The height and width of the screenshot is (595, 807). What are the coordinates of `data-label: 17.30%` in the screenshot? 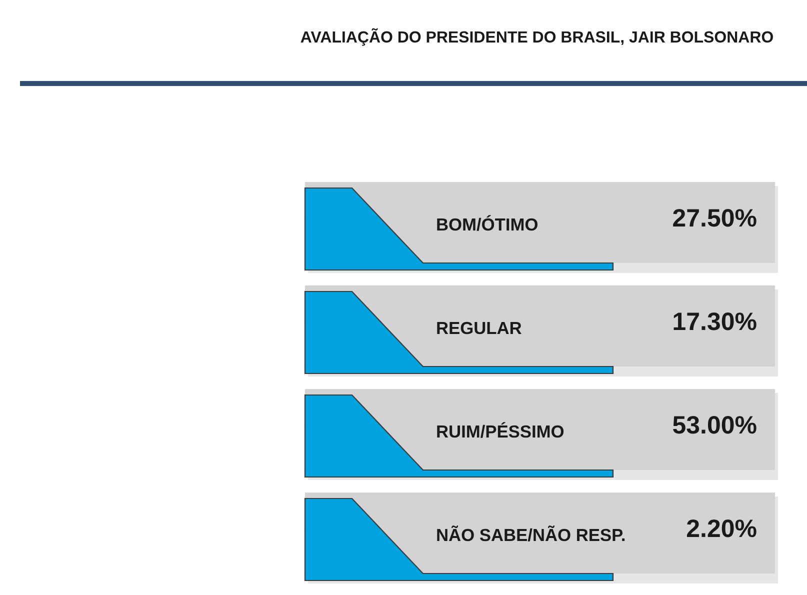 It's located at (715, 321).